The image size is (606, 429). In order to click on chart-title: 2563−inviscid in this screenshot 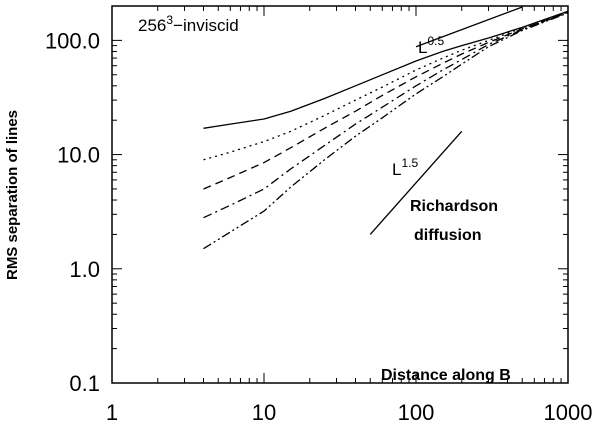, I will do `click(188, 24)`.